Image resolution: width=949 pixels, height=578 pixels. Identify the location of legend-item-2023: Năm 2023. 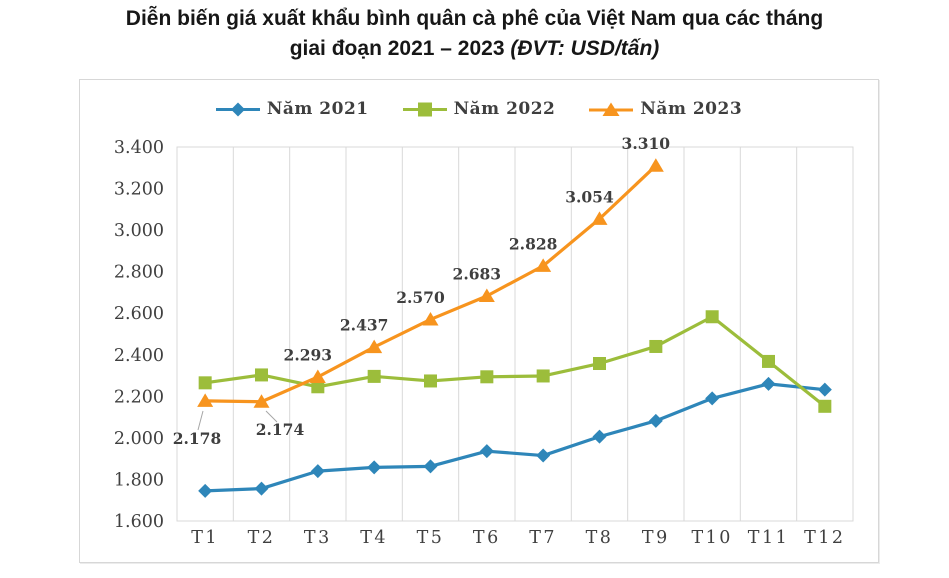
(665, 109).